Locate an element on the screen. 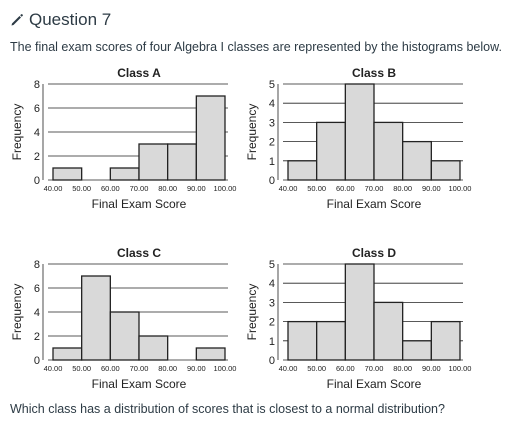 This screenshot has width=518, height=422. question-title: Question 7 is located at coordinates (70, 19).